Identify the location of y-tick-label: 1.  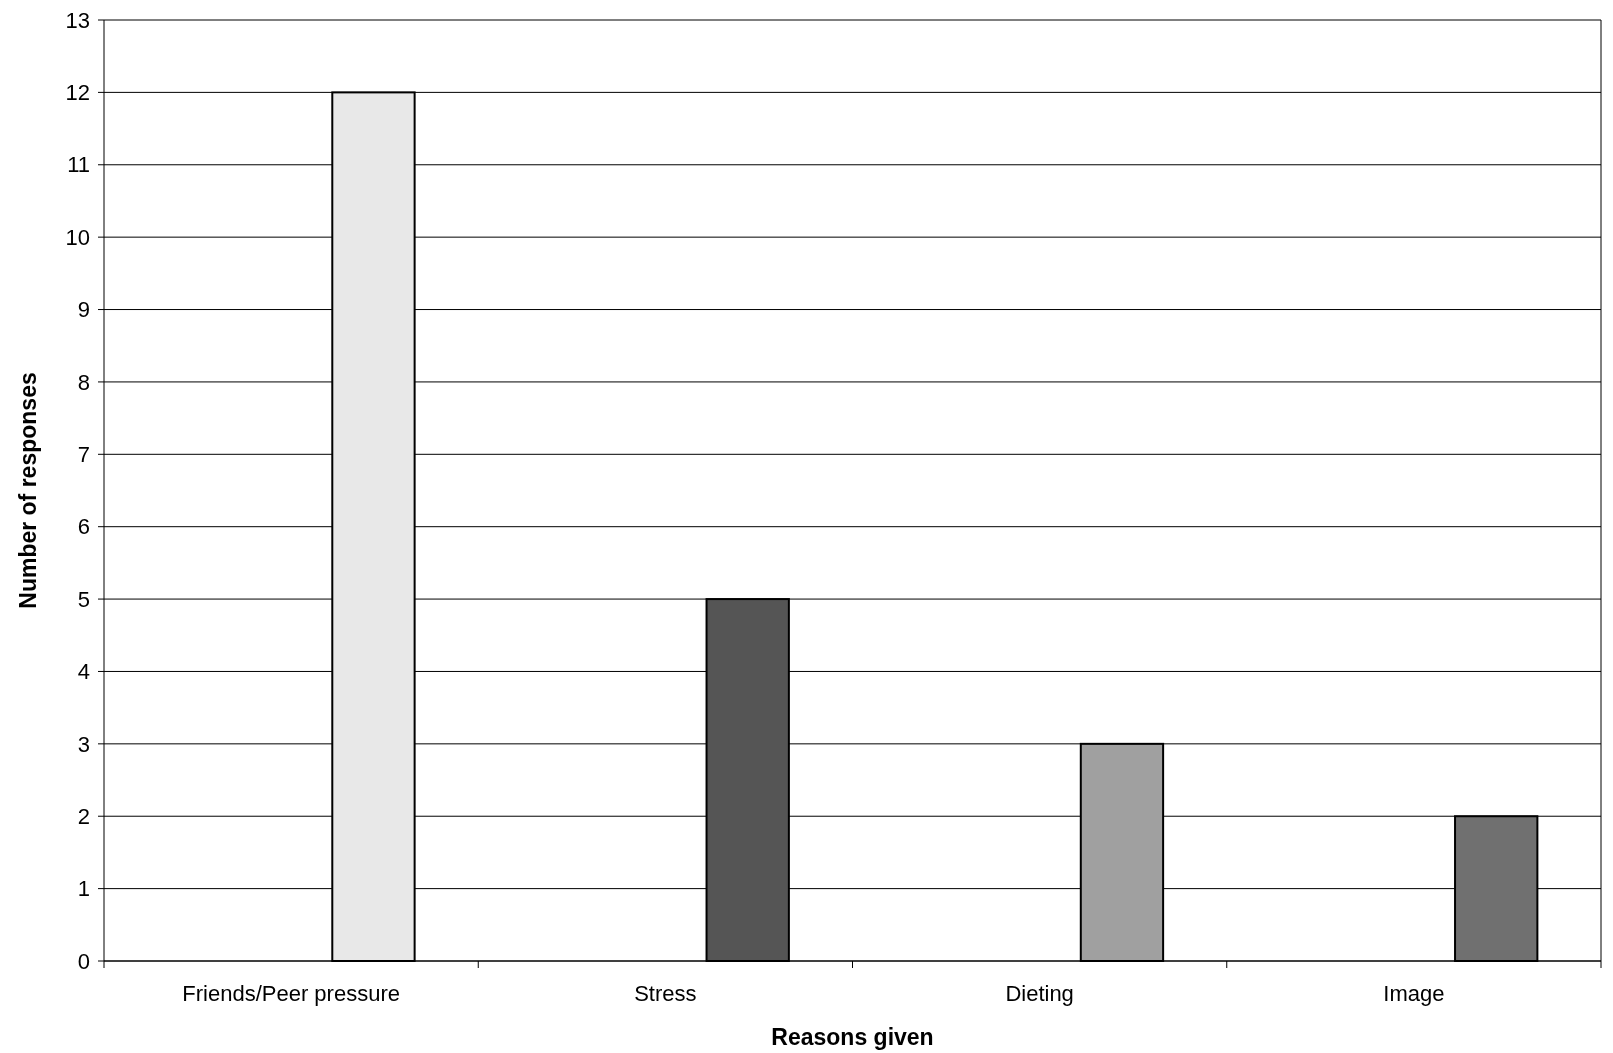
(83, 889).